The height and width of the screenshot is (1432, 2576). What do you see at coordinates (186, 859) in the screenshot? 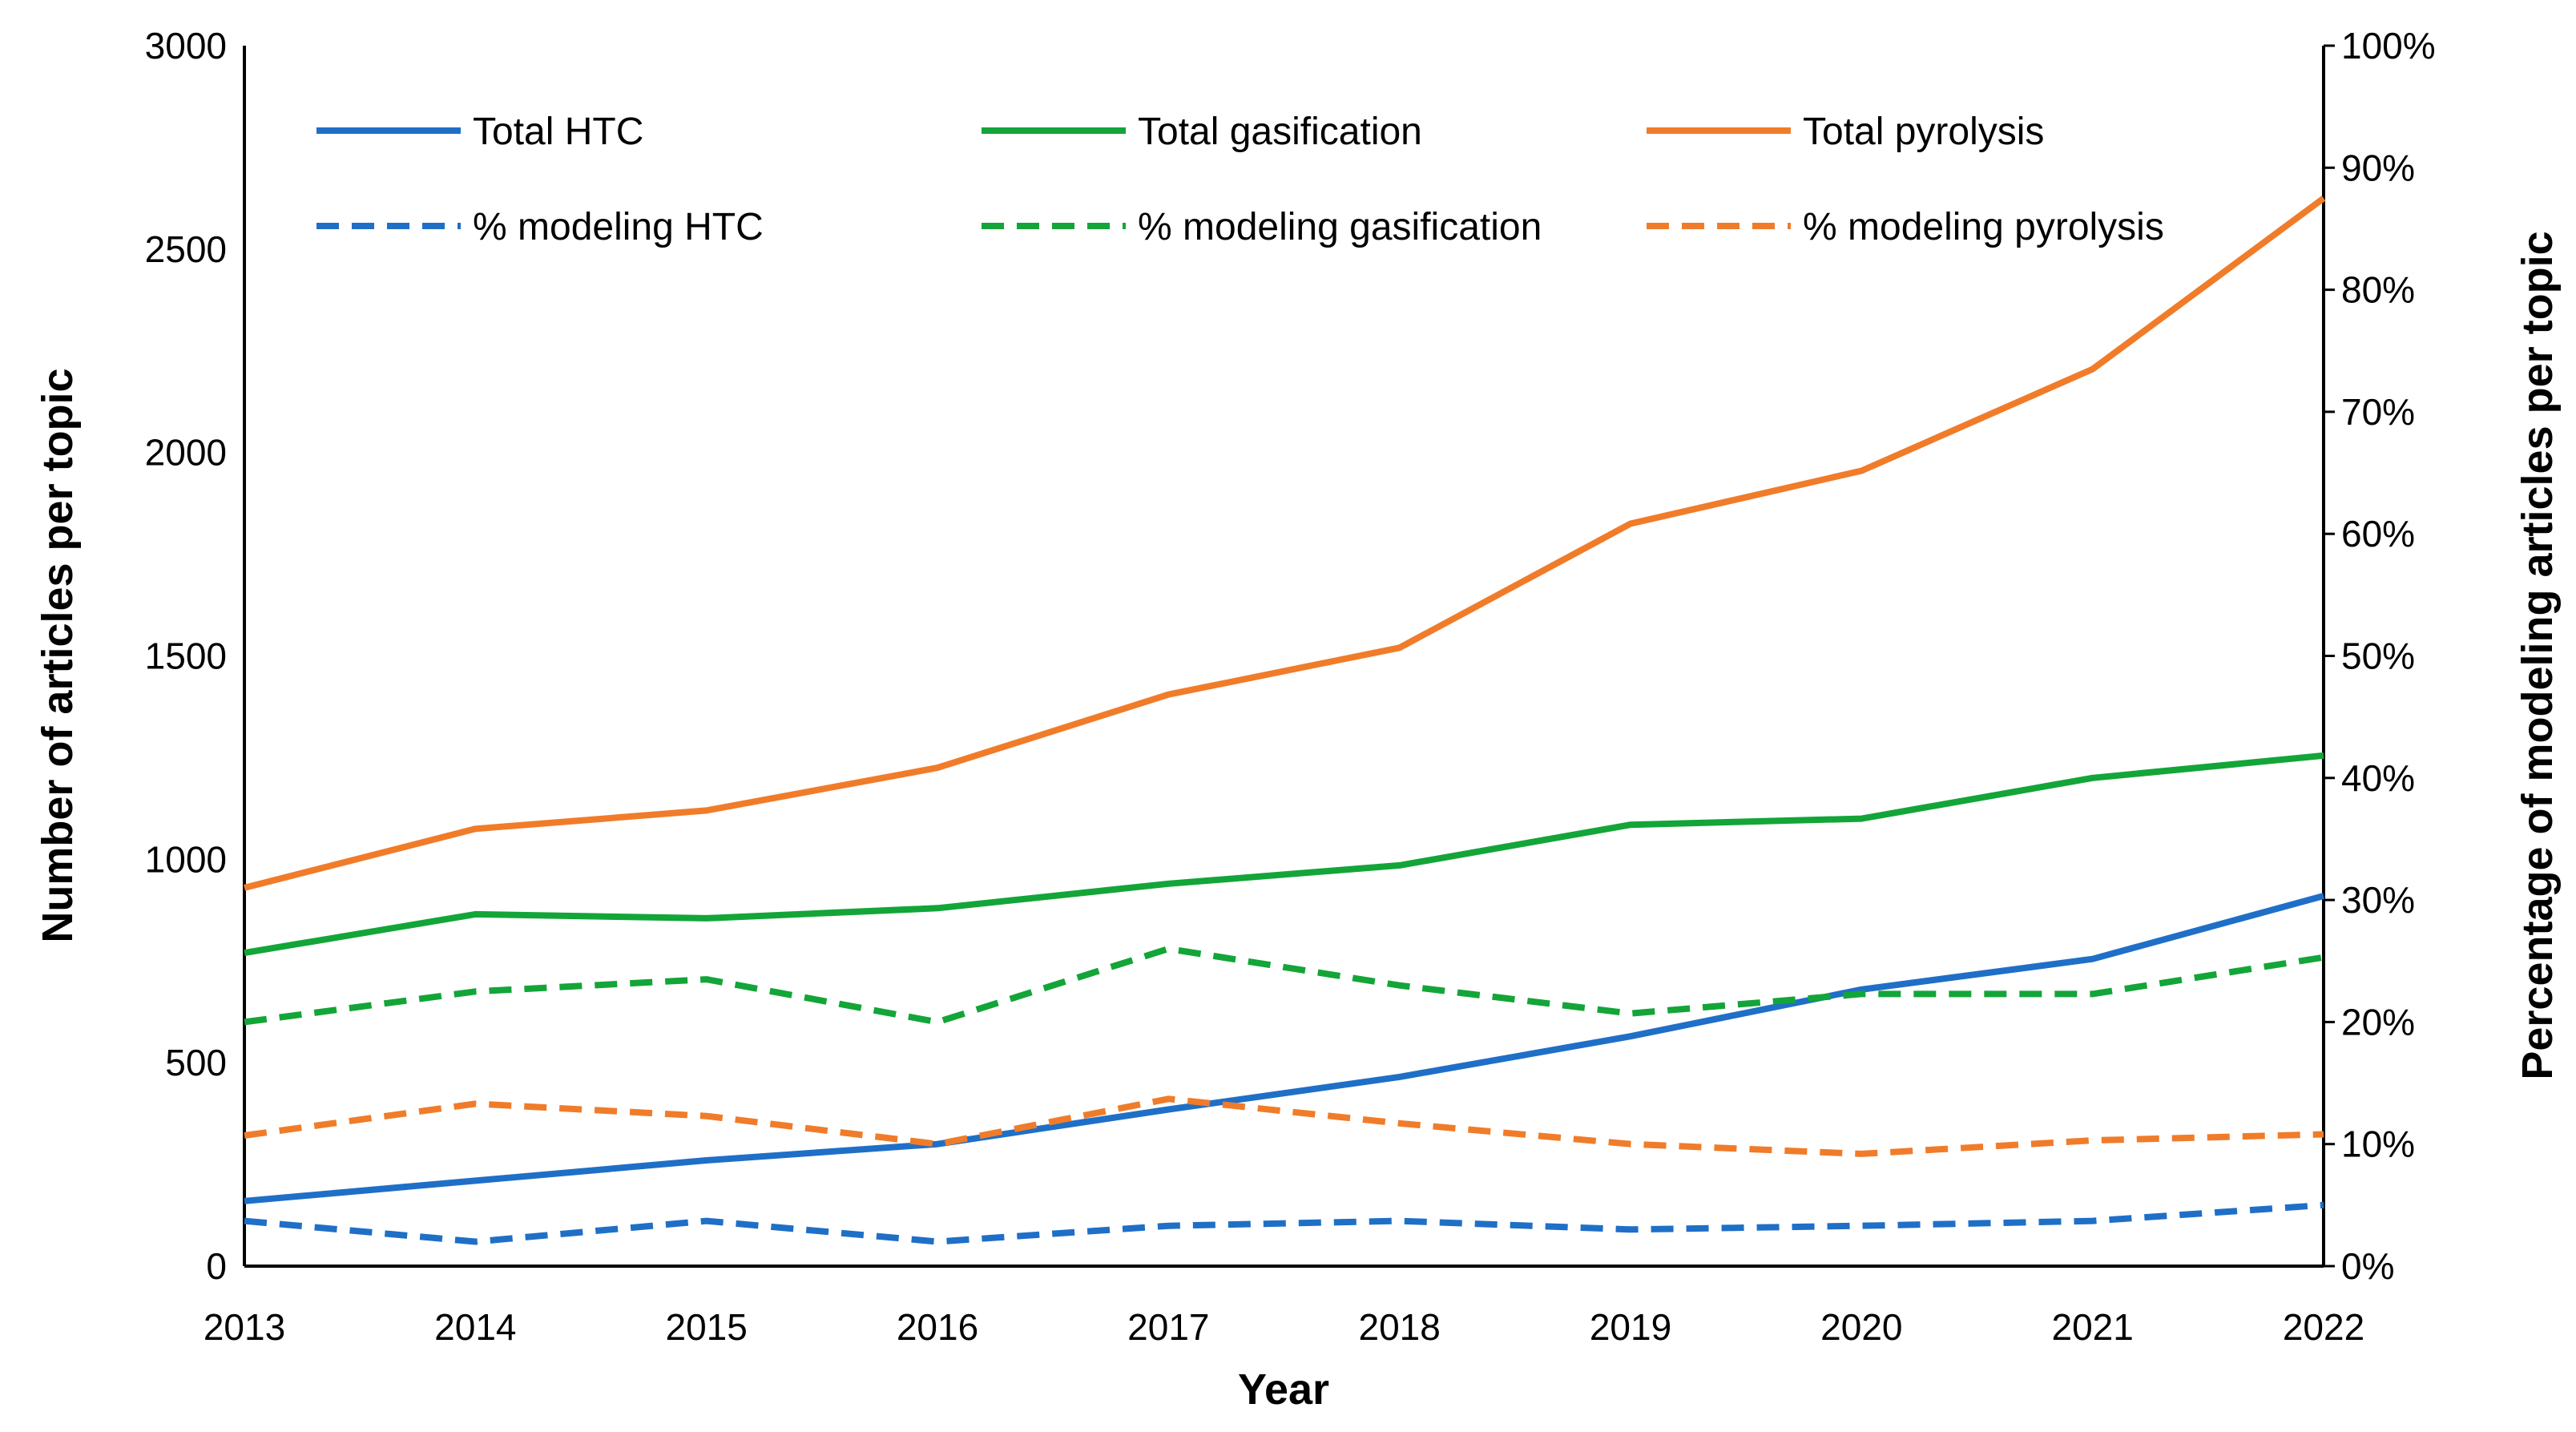
I see `left-tick-label: 1000` at bounding box center [186, 859].